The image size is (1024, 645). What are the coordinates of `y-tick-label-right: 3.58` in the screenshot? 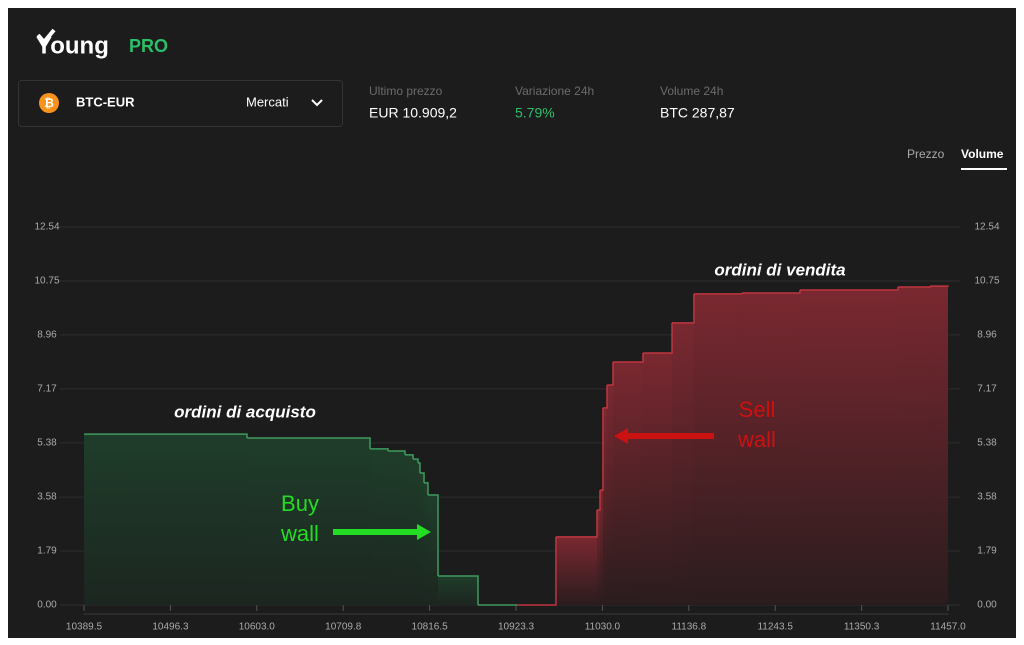 It's located at (987, 497).